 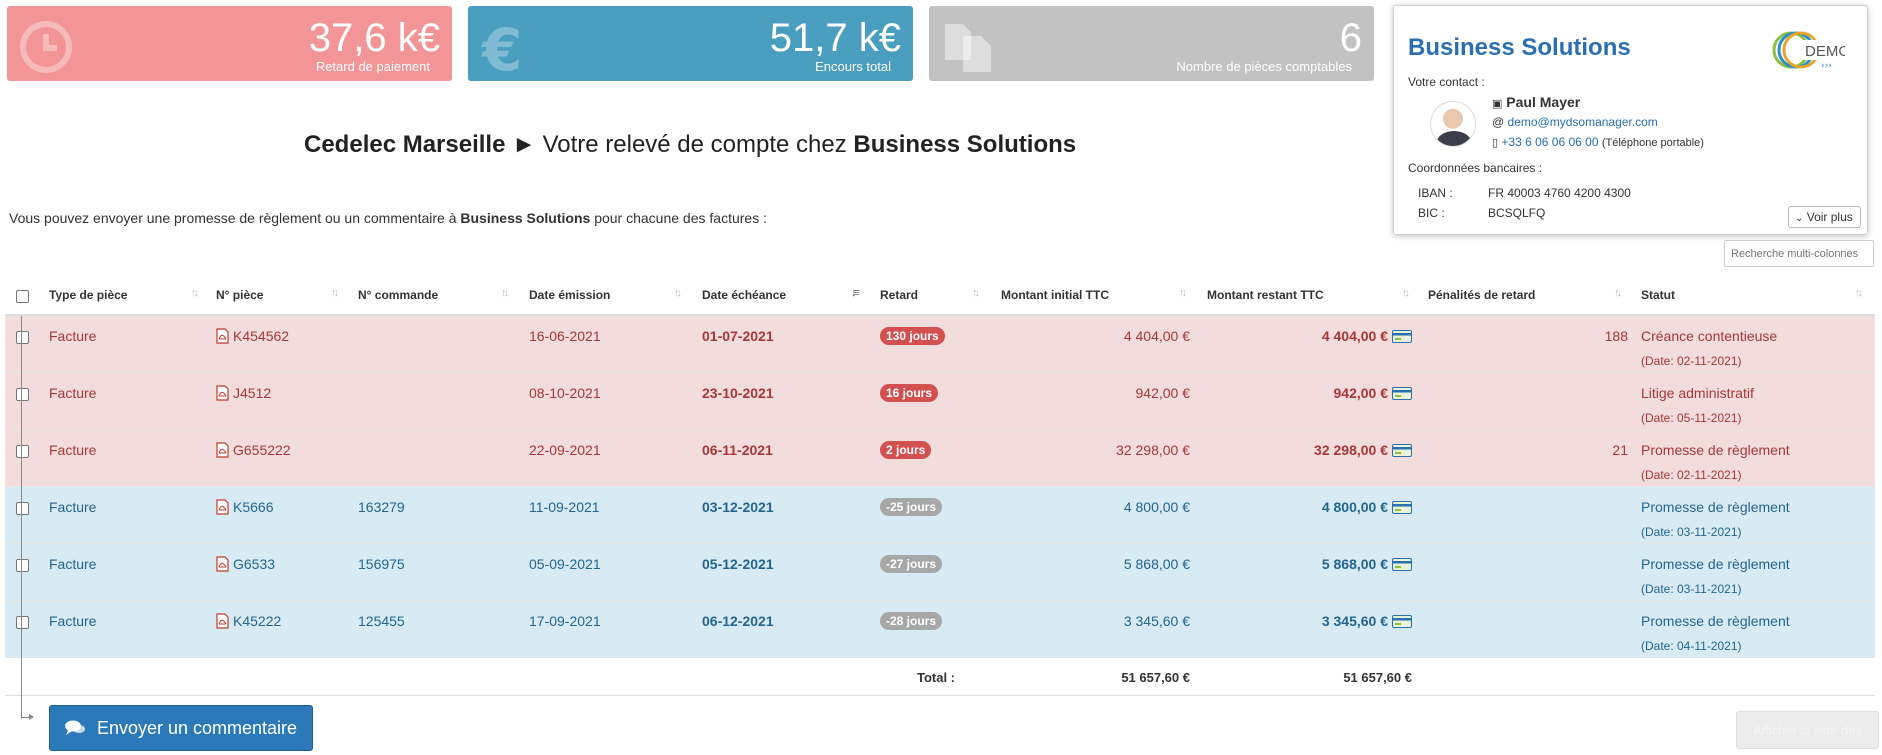 I want to click on cell-piece: K45222, so click(x=248, y=621).